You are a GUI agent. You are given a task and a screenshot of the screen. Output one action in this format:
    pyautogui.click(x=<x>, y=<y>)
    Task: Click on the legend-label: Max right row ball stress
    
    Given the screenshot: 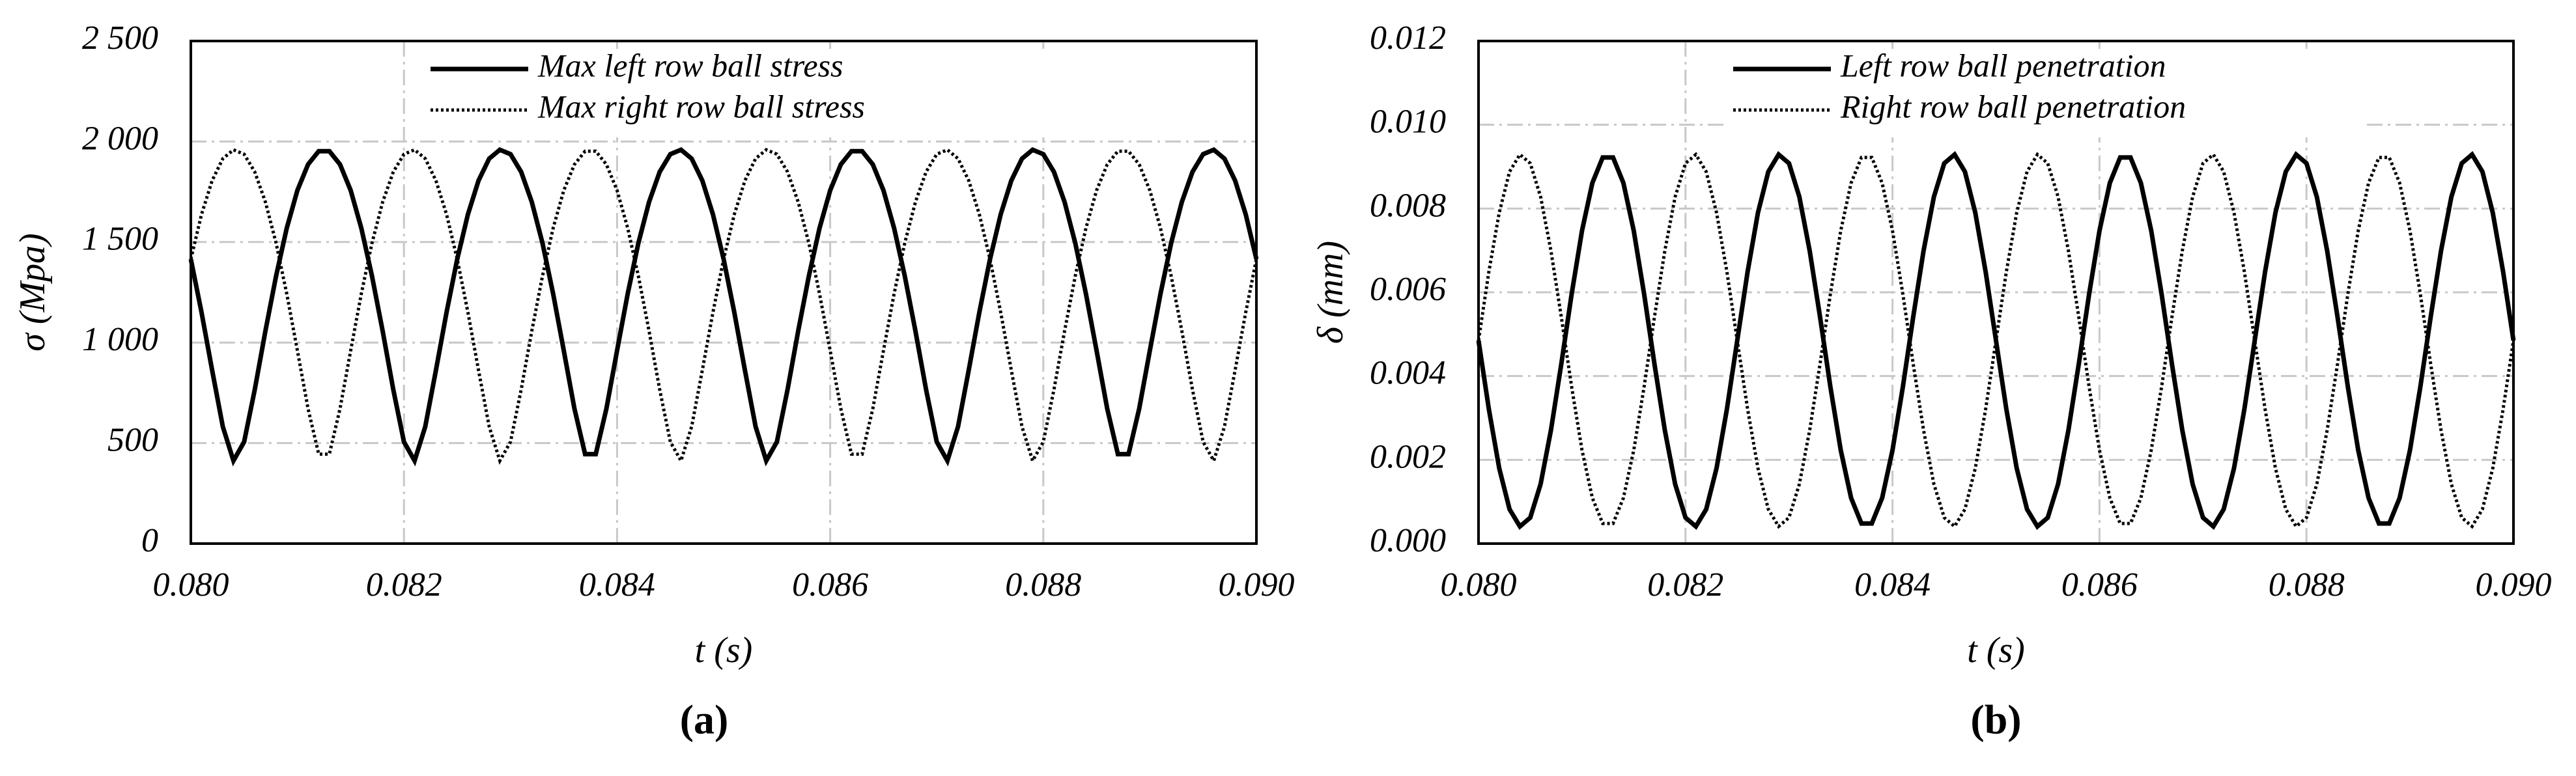 What is the action you would take?
    pyautogui.click(x=701, y=106)
    